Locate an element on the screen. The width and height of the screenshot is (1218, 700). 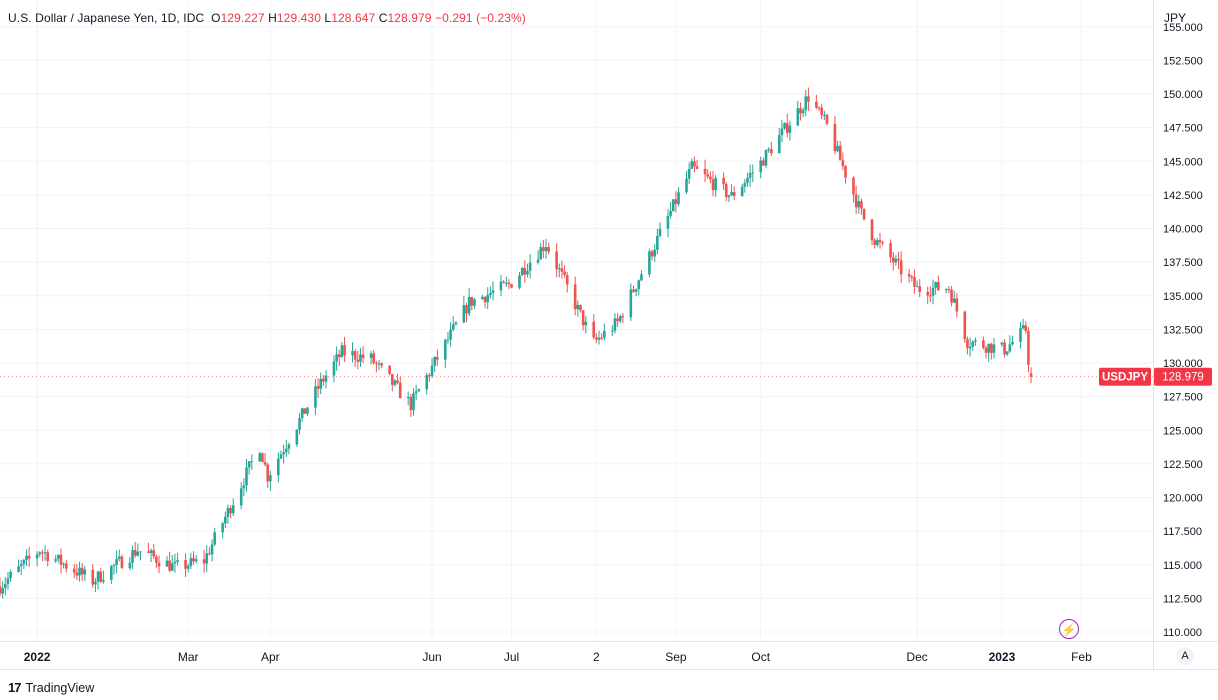
low-value: 128.647 is located at coordinates (353, 18).